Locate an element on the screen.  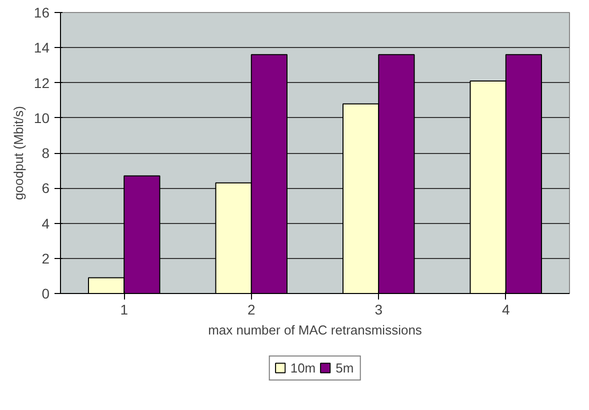
y-tick-label: 10 is located at coordinates (42, 118).